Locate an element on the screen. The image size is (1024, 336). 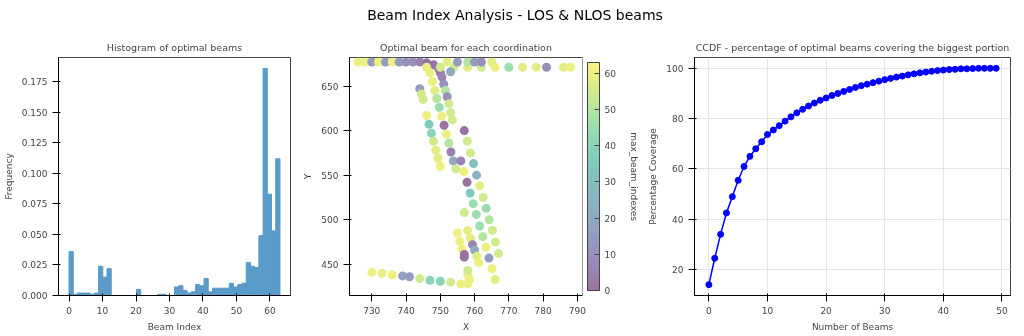
y-axis-title: Frequency is located at coordinates (8, 176).